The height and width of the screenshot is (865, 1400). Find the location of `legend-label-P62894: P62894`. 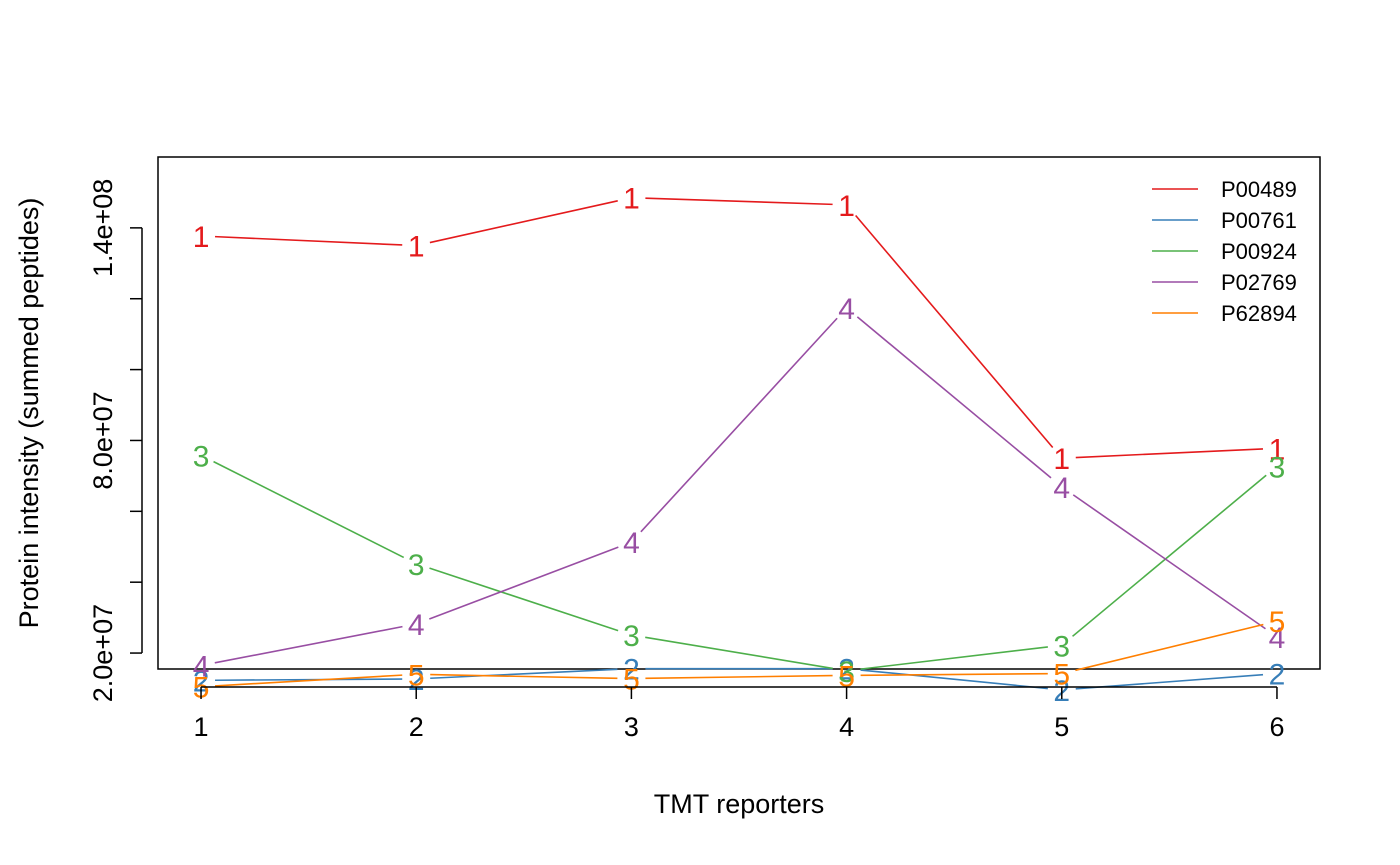

legend-label-P62894: P62894 is located at coordinates (1259, 313).